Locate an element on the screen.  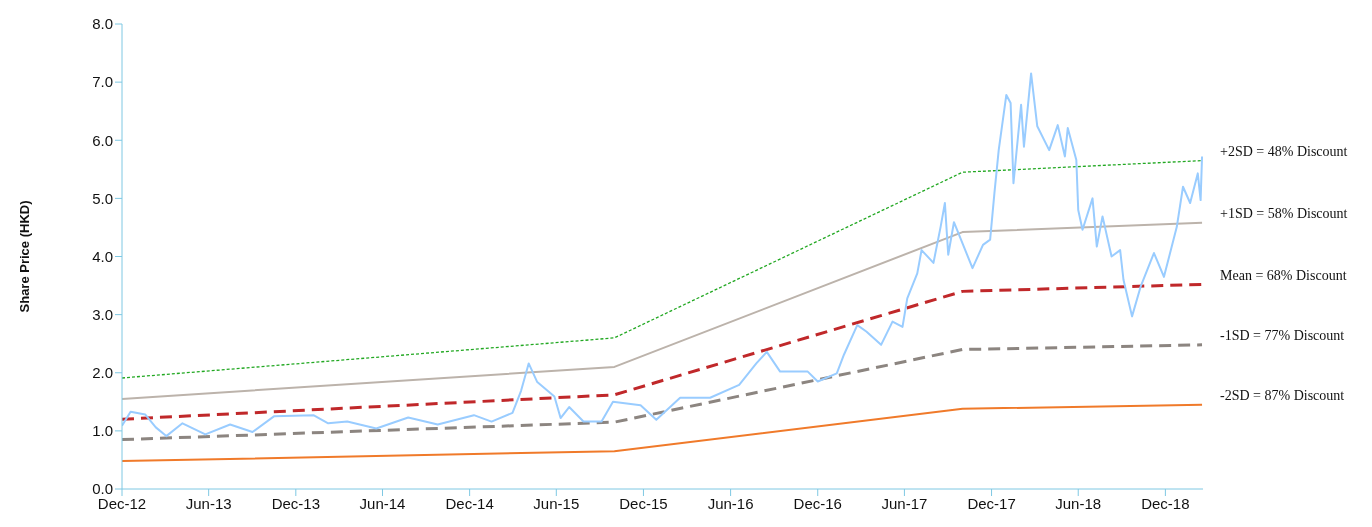
y-tick-label: 4.0 is located at coordinates (102, 256).